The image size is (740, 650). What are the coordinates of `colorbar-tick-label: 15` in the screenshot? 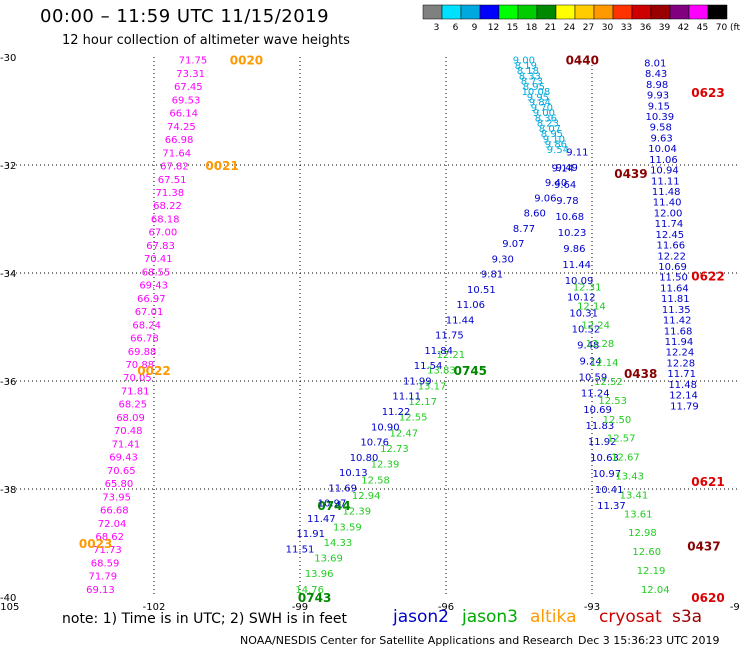 It's located at (512, 28).